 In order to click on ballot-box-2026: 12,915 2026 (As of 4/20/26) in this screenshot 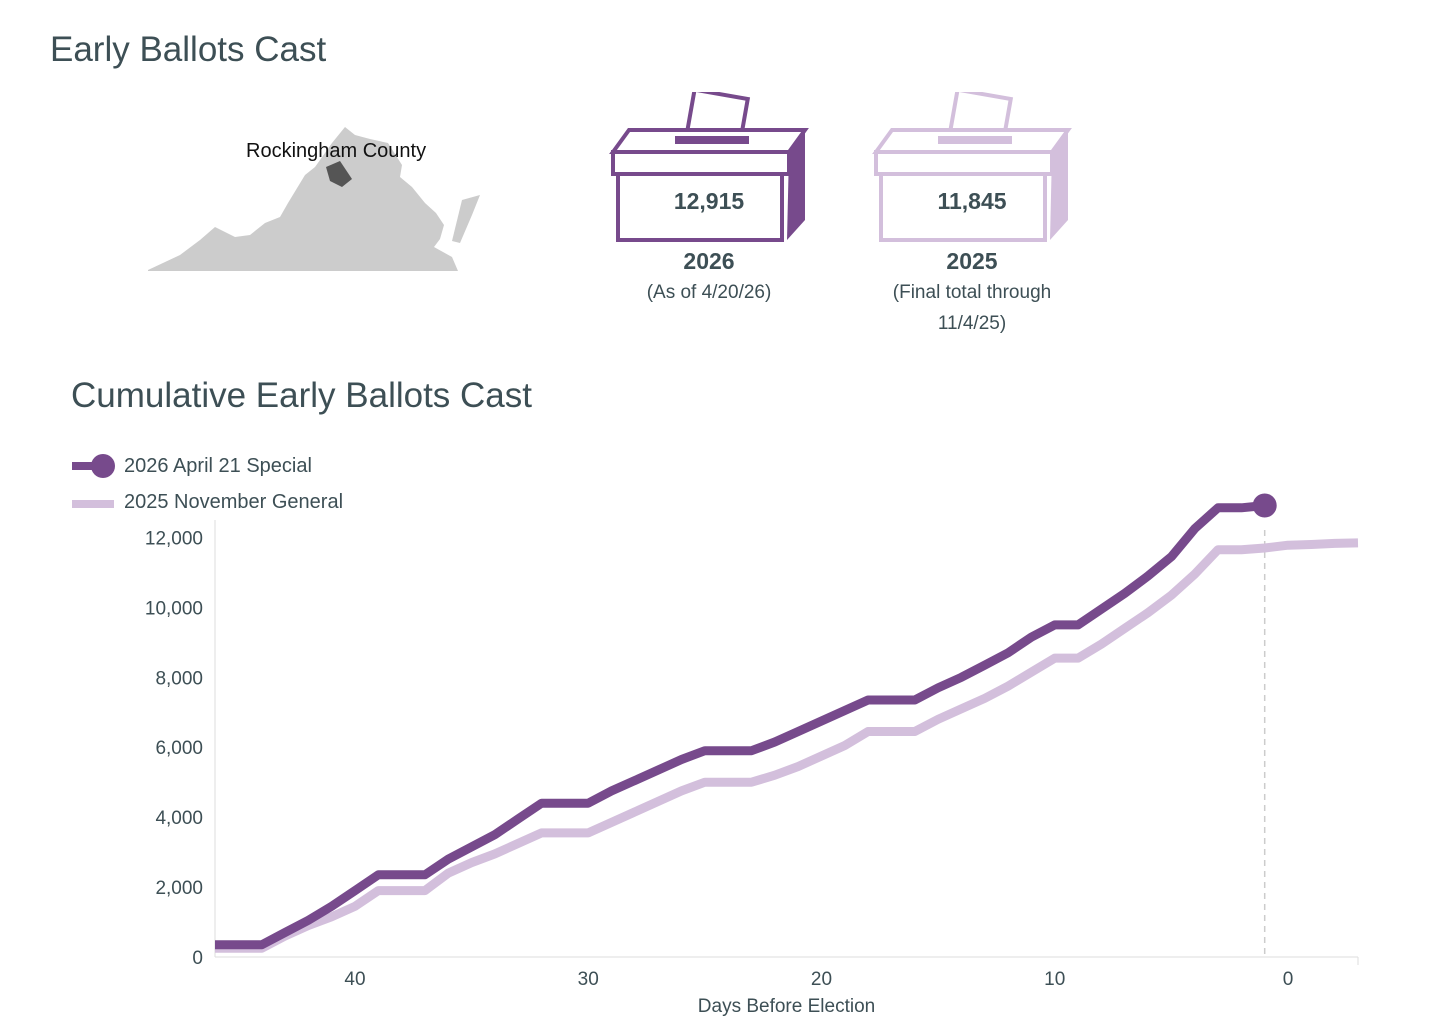, I will do `click(709, 200)`.